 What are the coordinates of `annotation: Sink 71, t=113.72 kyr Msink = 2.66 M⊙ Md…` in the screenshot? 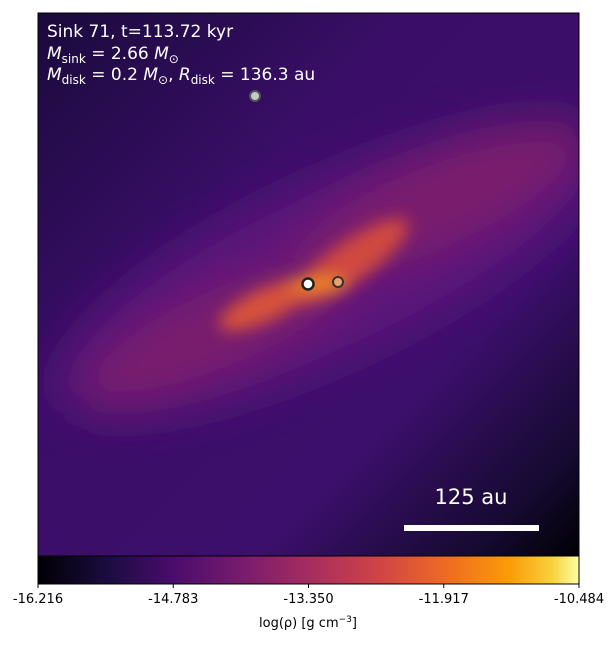 It's located at (181, 54).